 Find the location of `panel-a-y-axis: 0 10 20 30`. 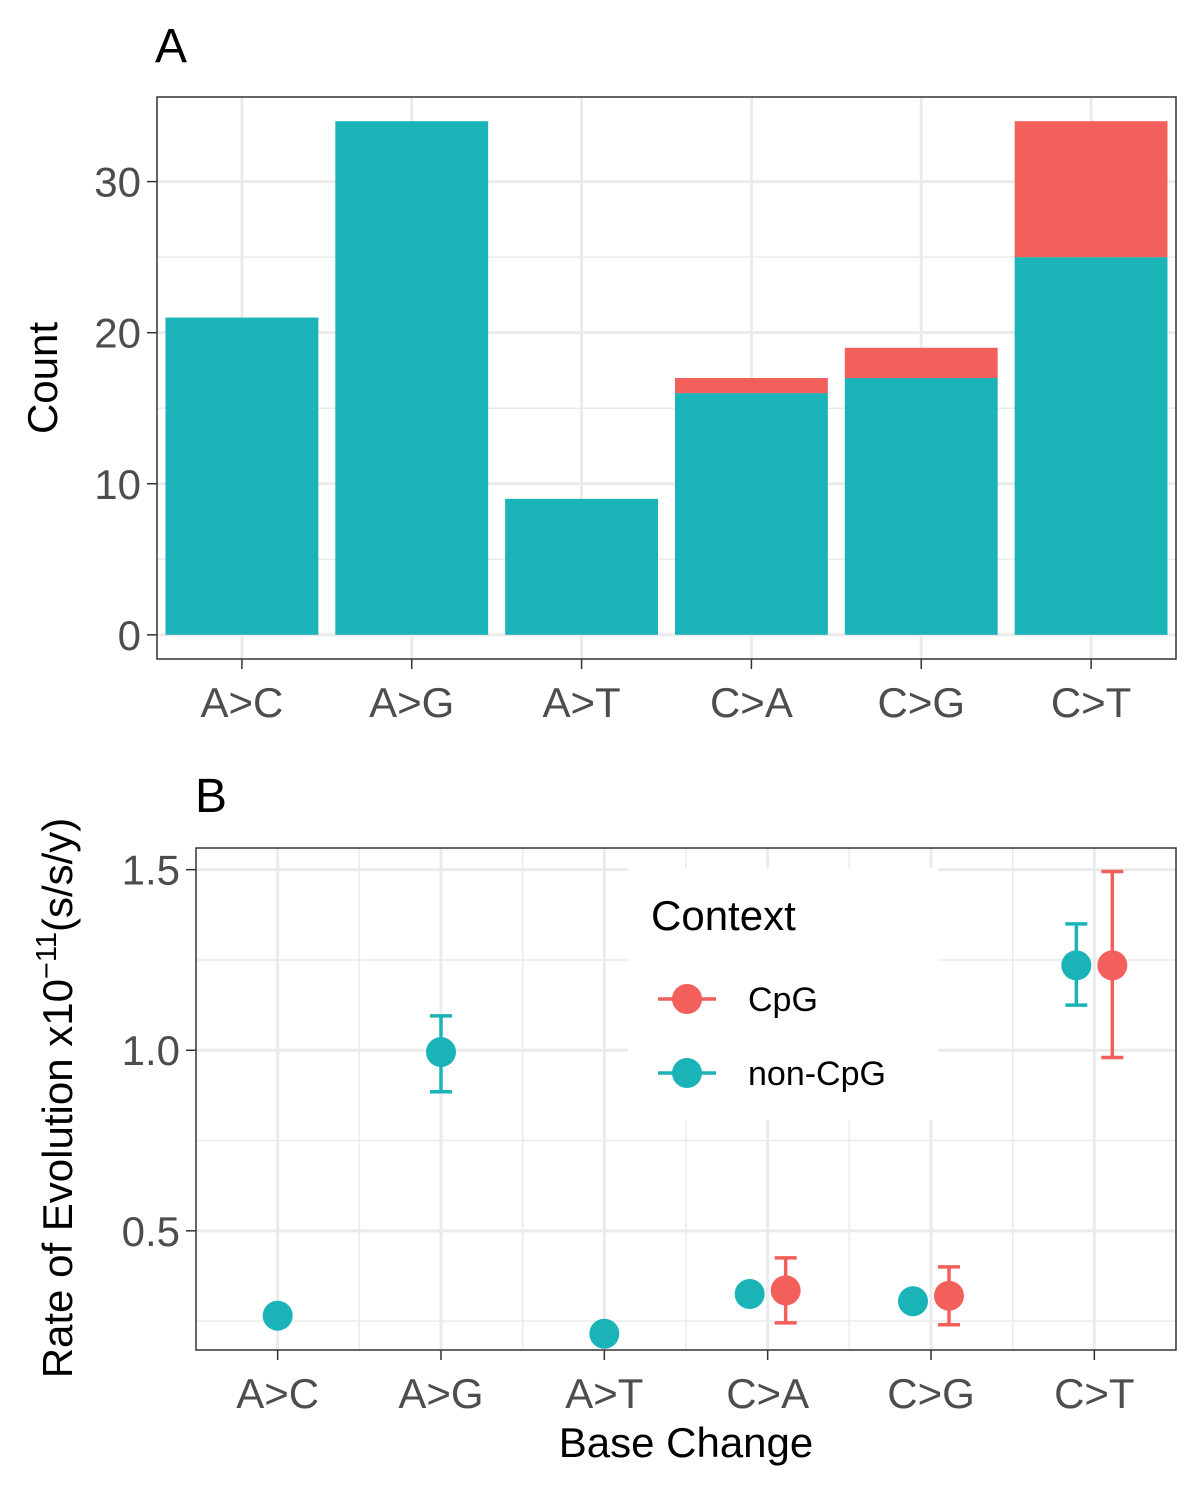

panel-a-y-axis: 0 10 20 30 is located at coordinates (125, 409).